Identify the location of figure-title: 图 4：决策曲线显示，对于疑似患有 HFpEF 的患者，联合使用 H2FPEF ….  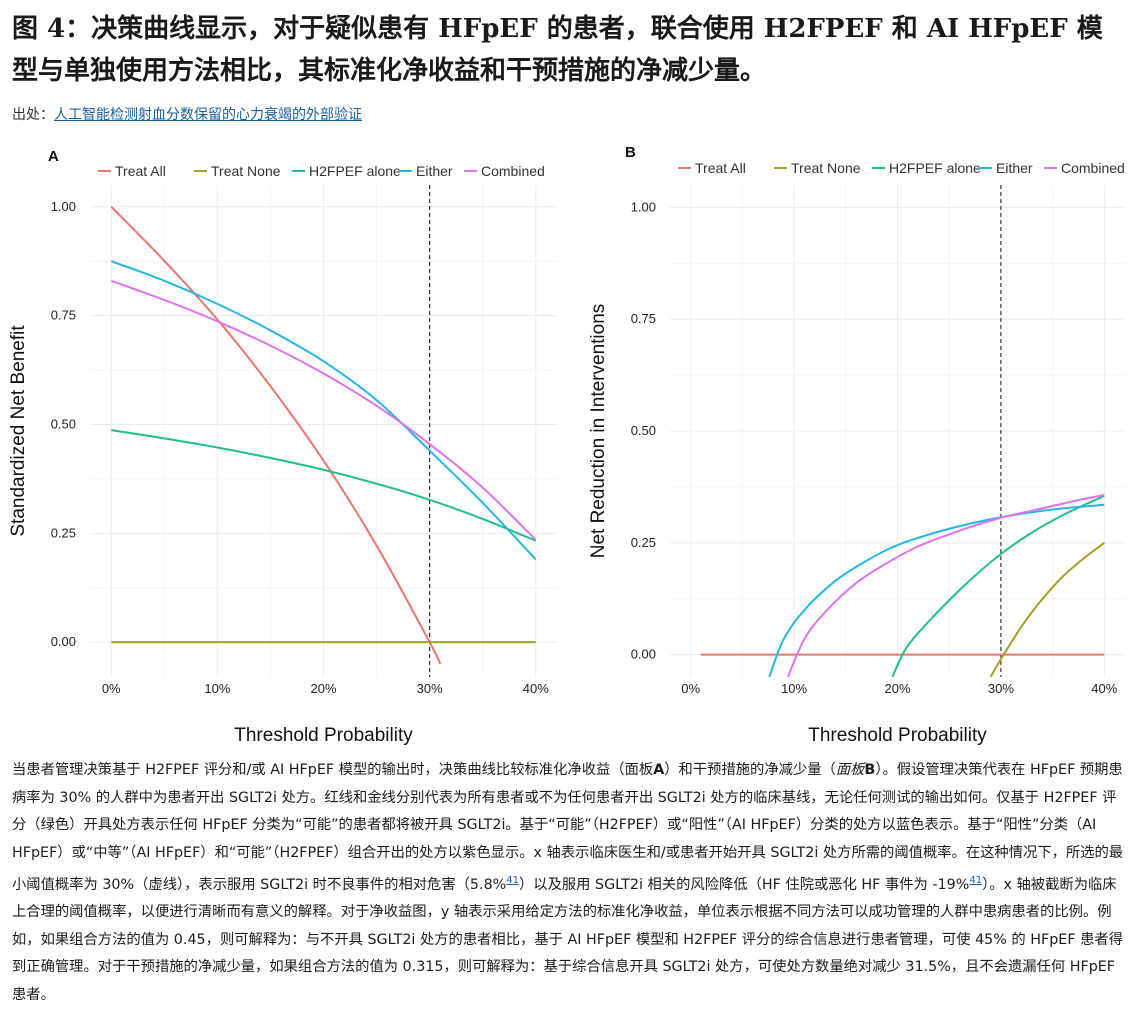
(557, 50).